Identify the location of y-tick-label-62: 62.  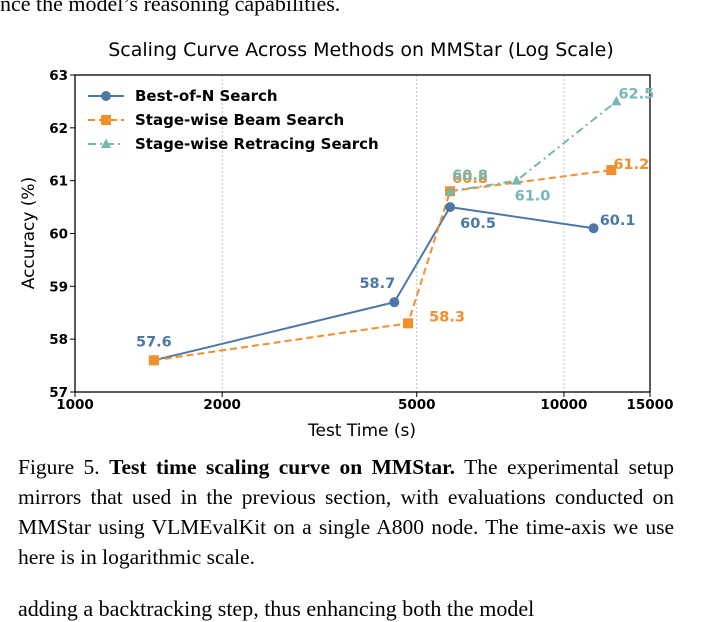
(58, 129).